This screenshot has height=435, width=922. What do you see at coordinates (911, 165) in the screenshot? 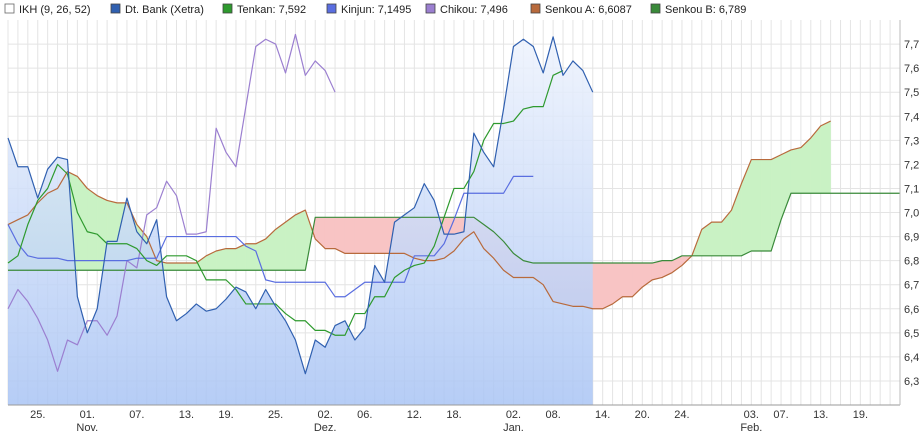
I see `y-tick-label: 7,2` at bounding box center [911, 165].